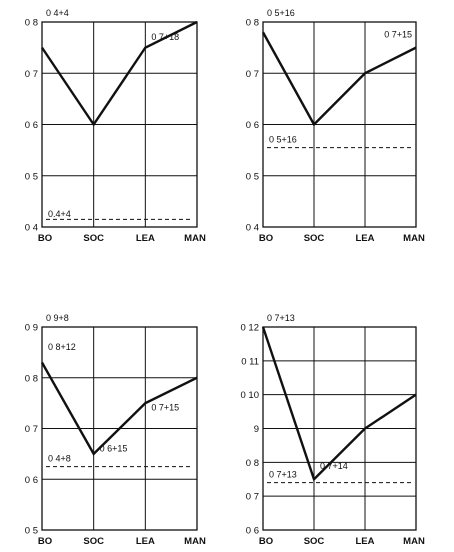 This screenshot has width=454, height=552. Describe the element at coordinates (31, 328) in the screenshot. I see `y-tick-label: 0 9` at that location.